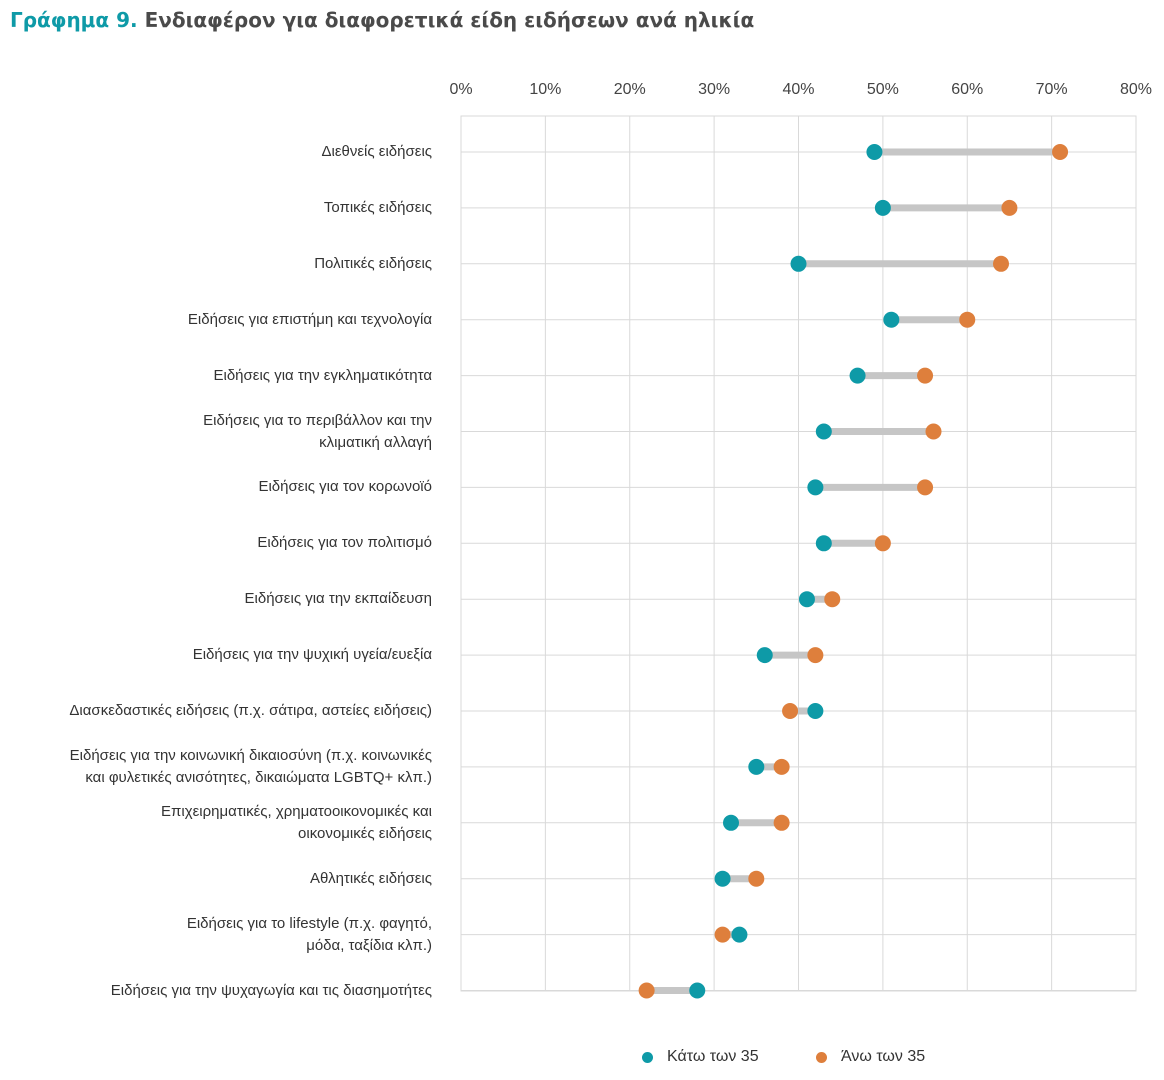 This screenshot has height=1080, width=1164. Describe the element at coordinates (798, 89) in the screenshot. I see `x-tick-label: 40%` at that location.